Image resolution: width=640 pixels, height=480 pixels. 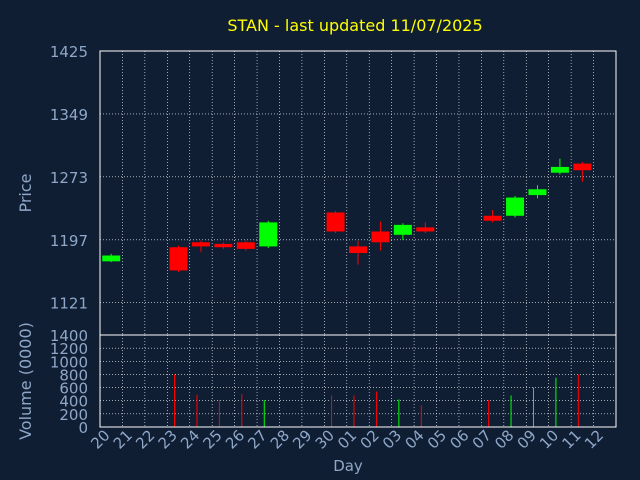 I want to click on price-tick-label: 1197, so click(x=69, y=241).